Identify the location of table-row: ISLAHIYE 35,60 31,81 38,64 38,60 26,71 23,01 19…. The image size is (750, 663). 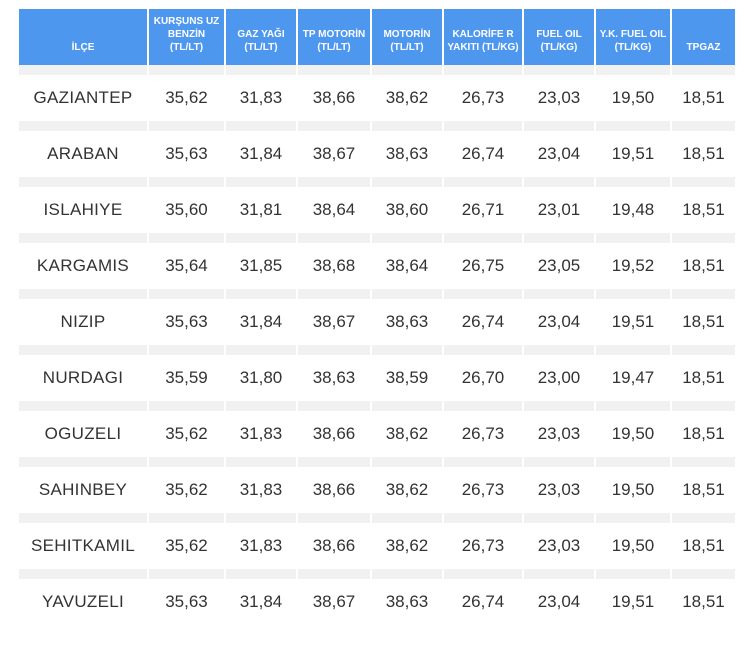
(377, 205).